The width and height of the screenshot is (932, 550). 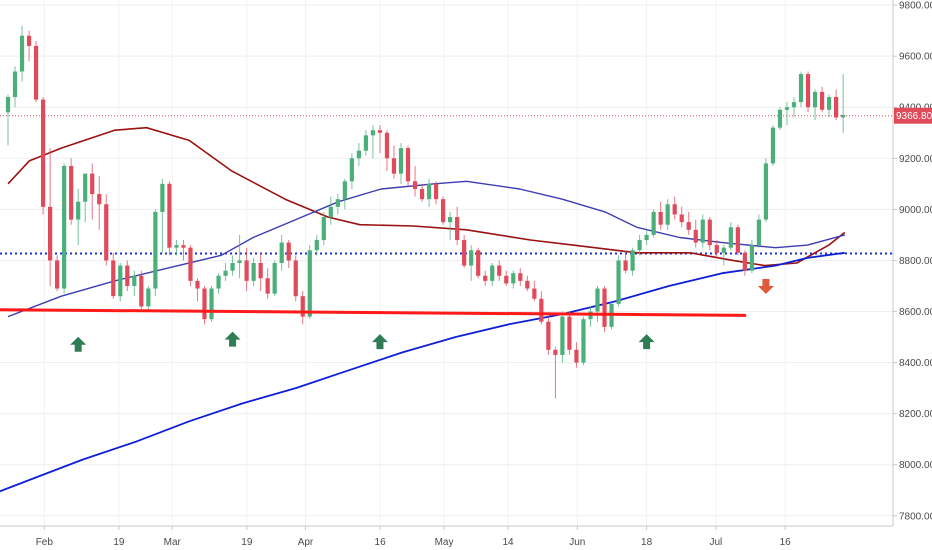 What do you see at coordinates (915, 159) in the screenshot?
I see `price-tick-label: 9200.00` at bounding box center [915, 159].